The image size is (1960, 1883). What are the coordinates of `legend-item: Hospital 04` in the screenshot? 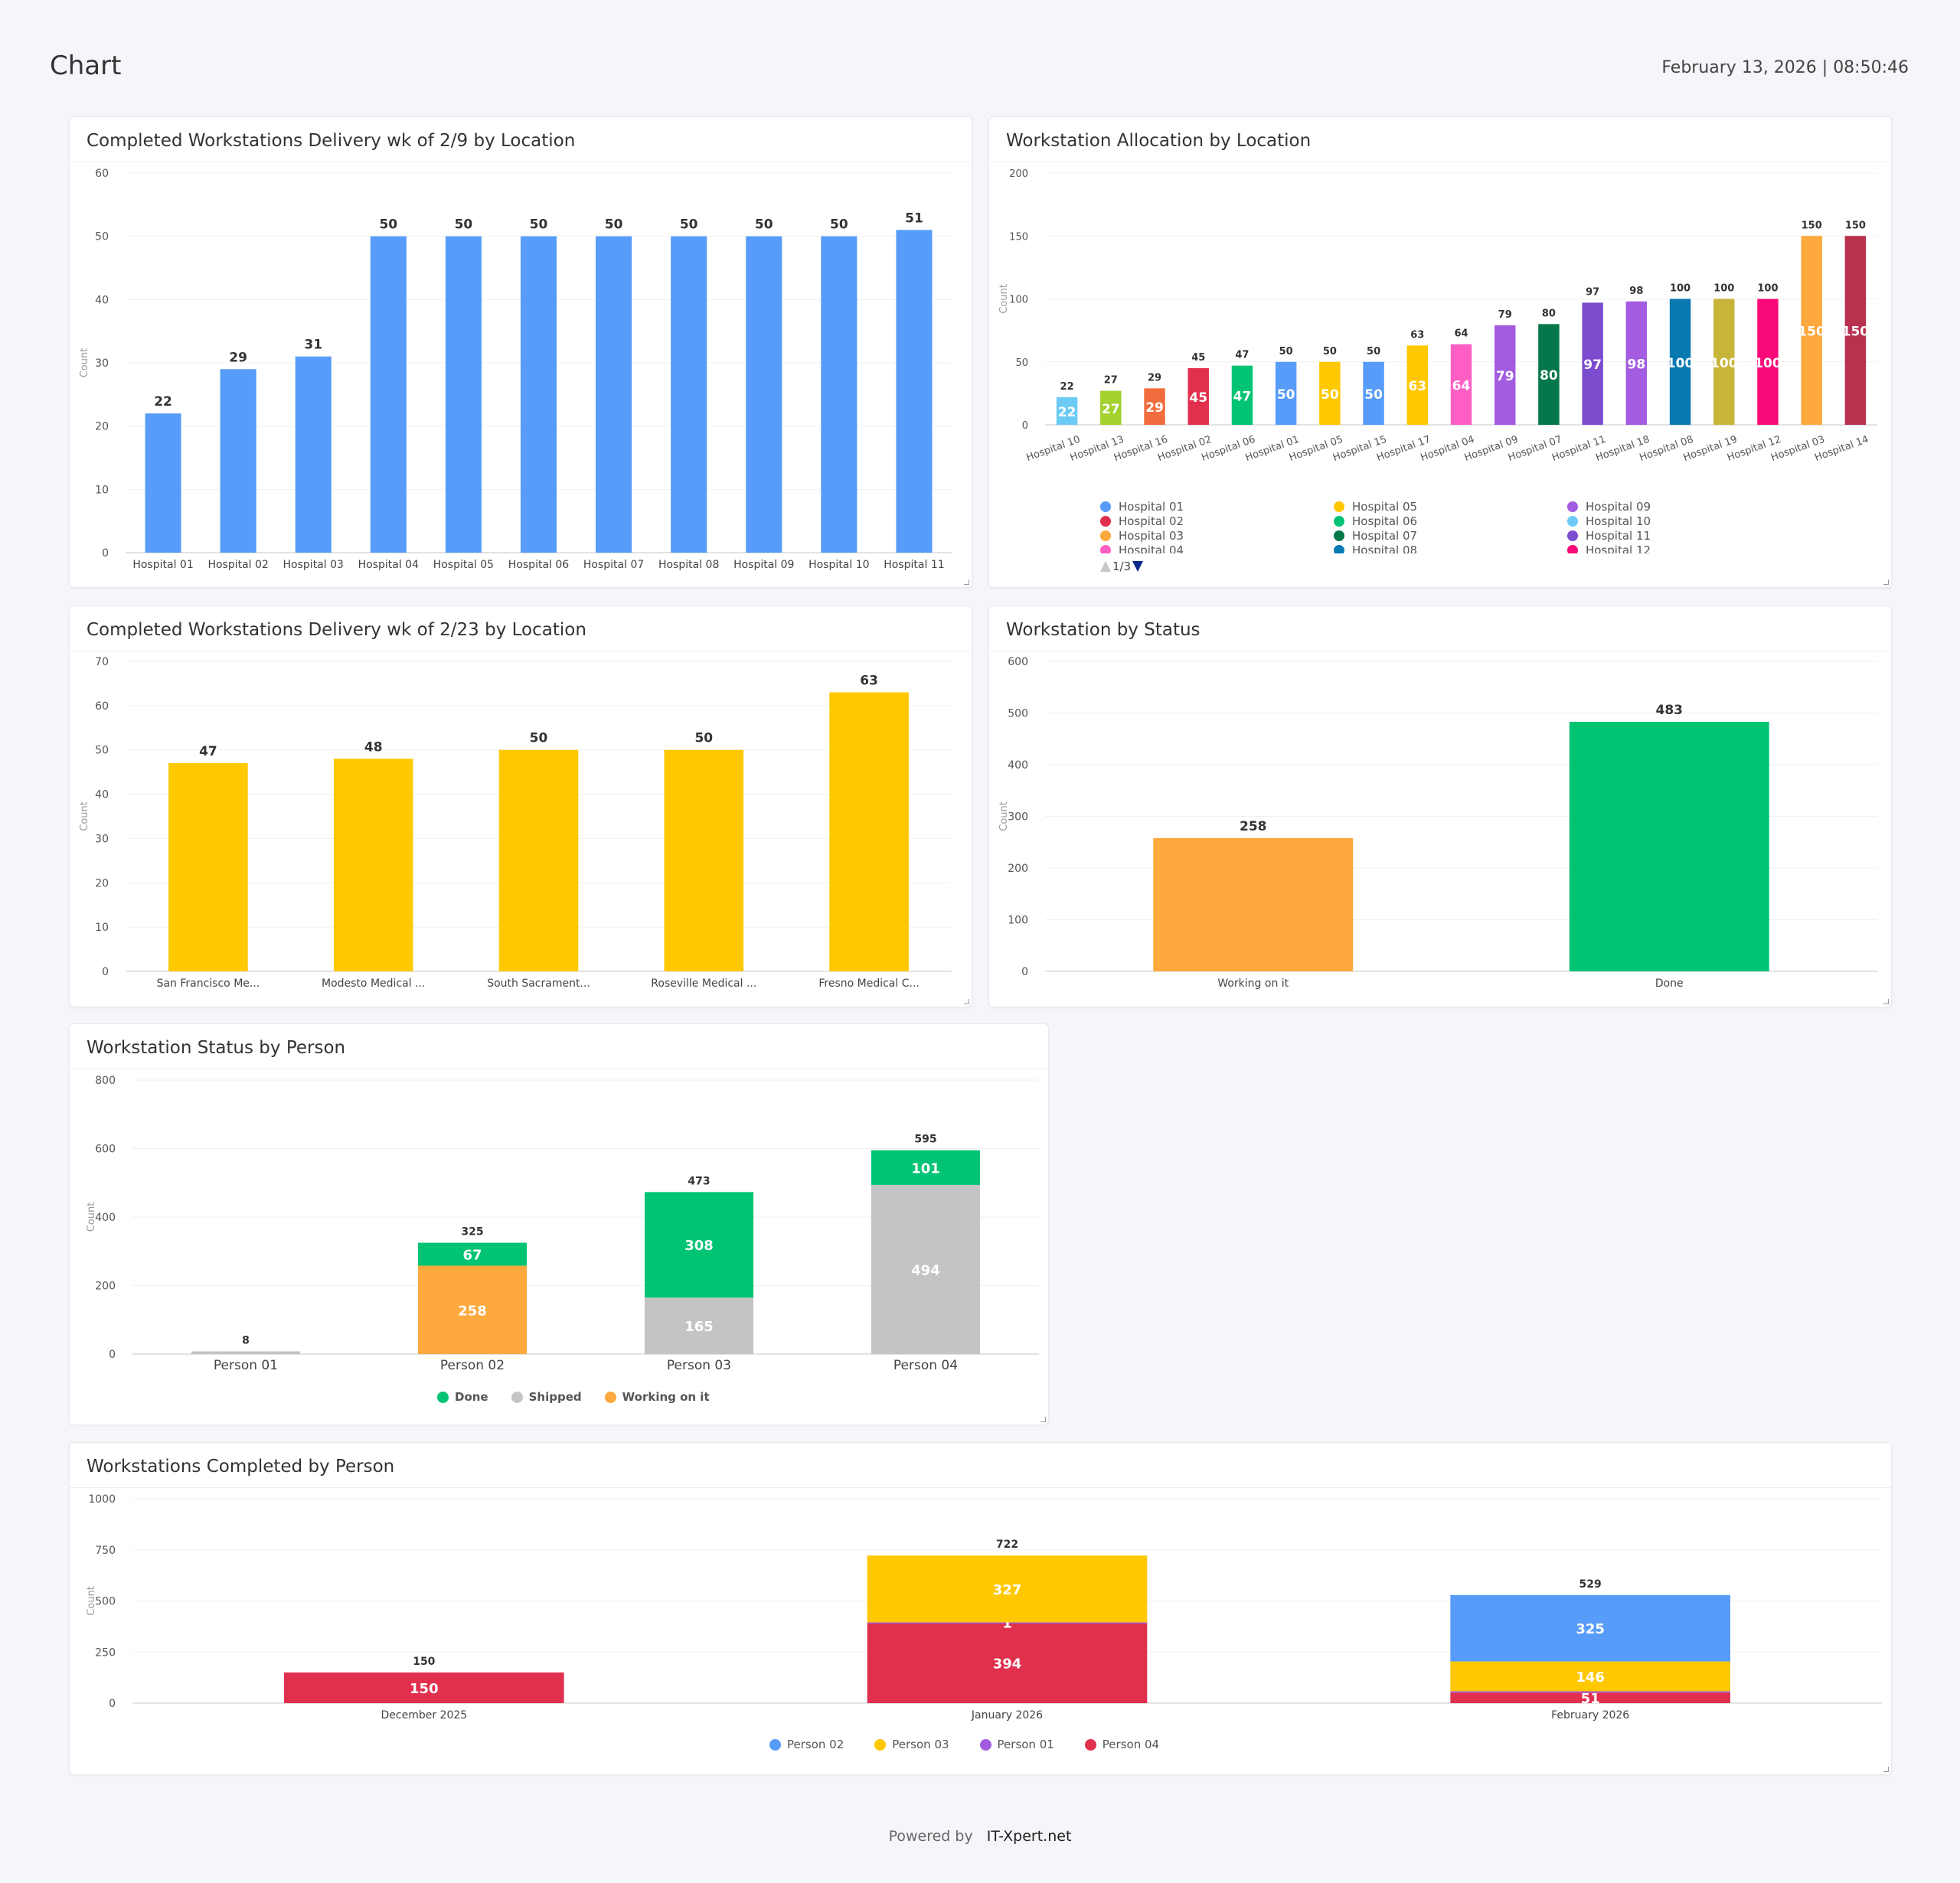 It's located at (1217, 548).